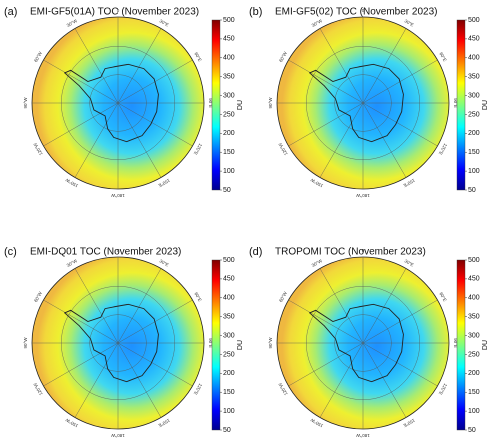 This screenshot has width=500, height=442. Describe the element at coordinates (105, 252) in the screenshot. I see `panel-title: EMI-DQ01 TOC (November 2023)` at that location.